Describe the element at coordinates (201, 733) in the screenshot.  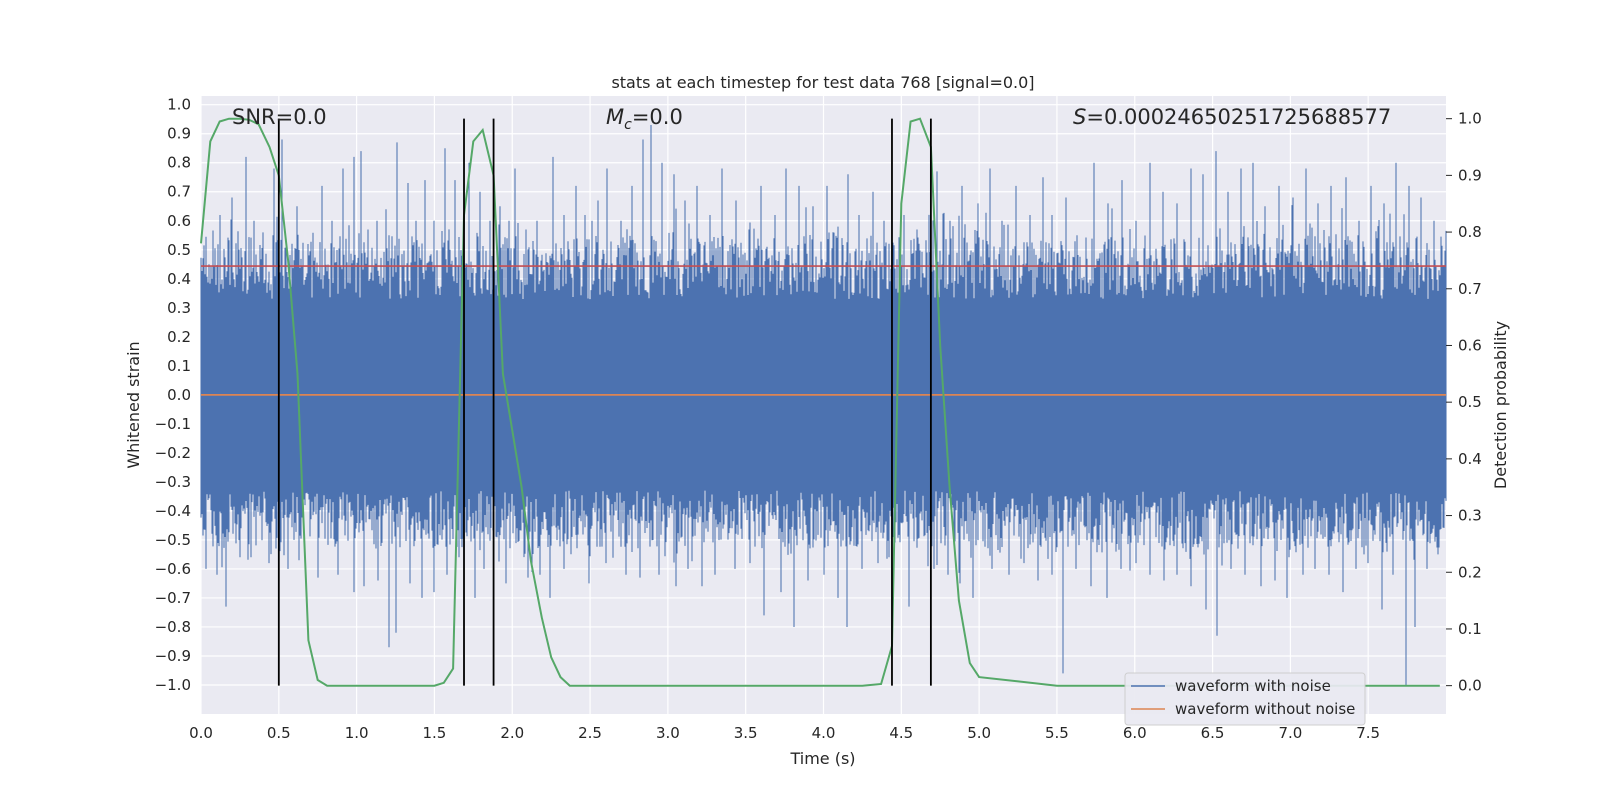
I see `x-tick-label: 0.0` at that location.